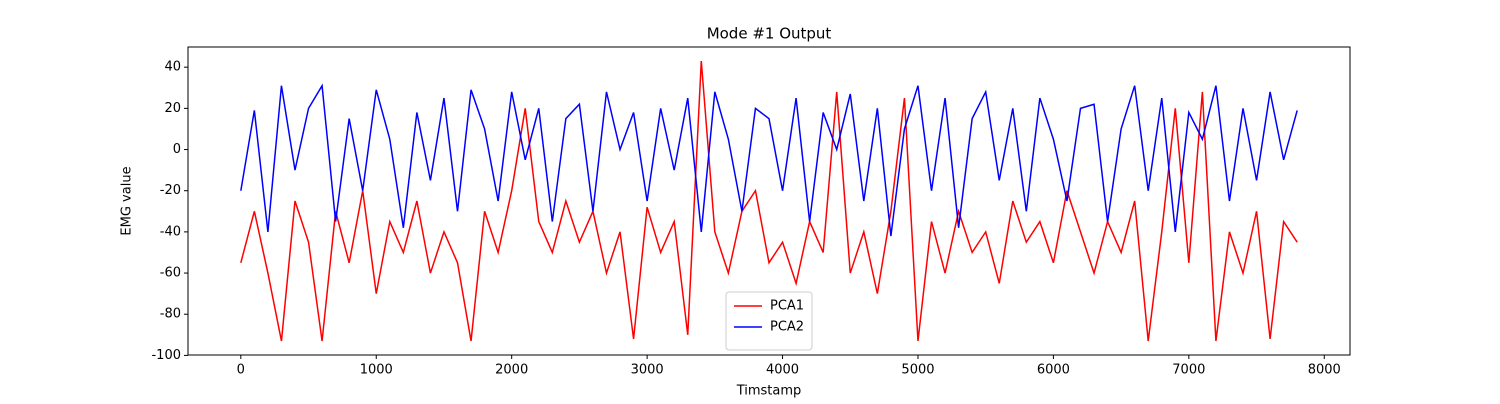 Image resolution: width=1500 pixels, height=404 pixels. I want to click on x-tick-label: 3000, so click(647, 370).